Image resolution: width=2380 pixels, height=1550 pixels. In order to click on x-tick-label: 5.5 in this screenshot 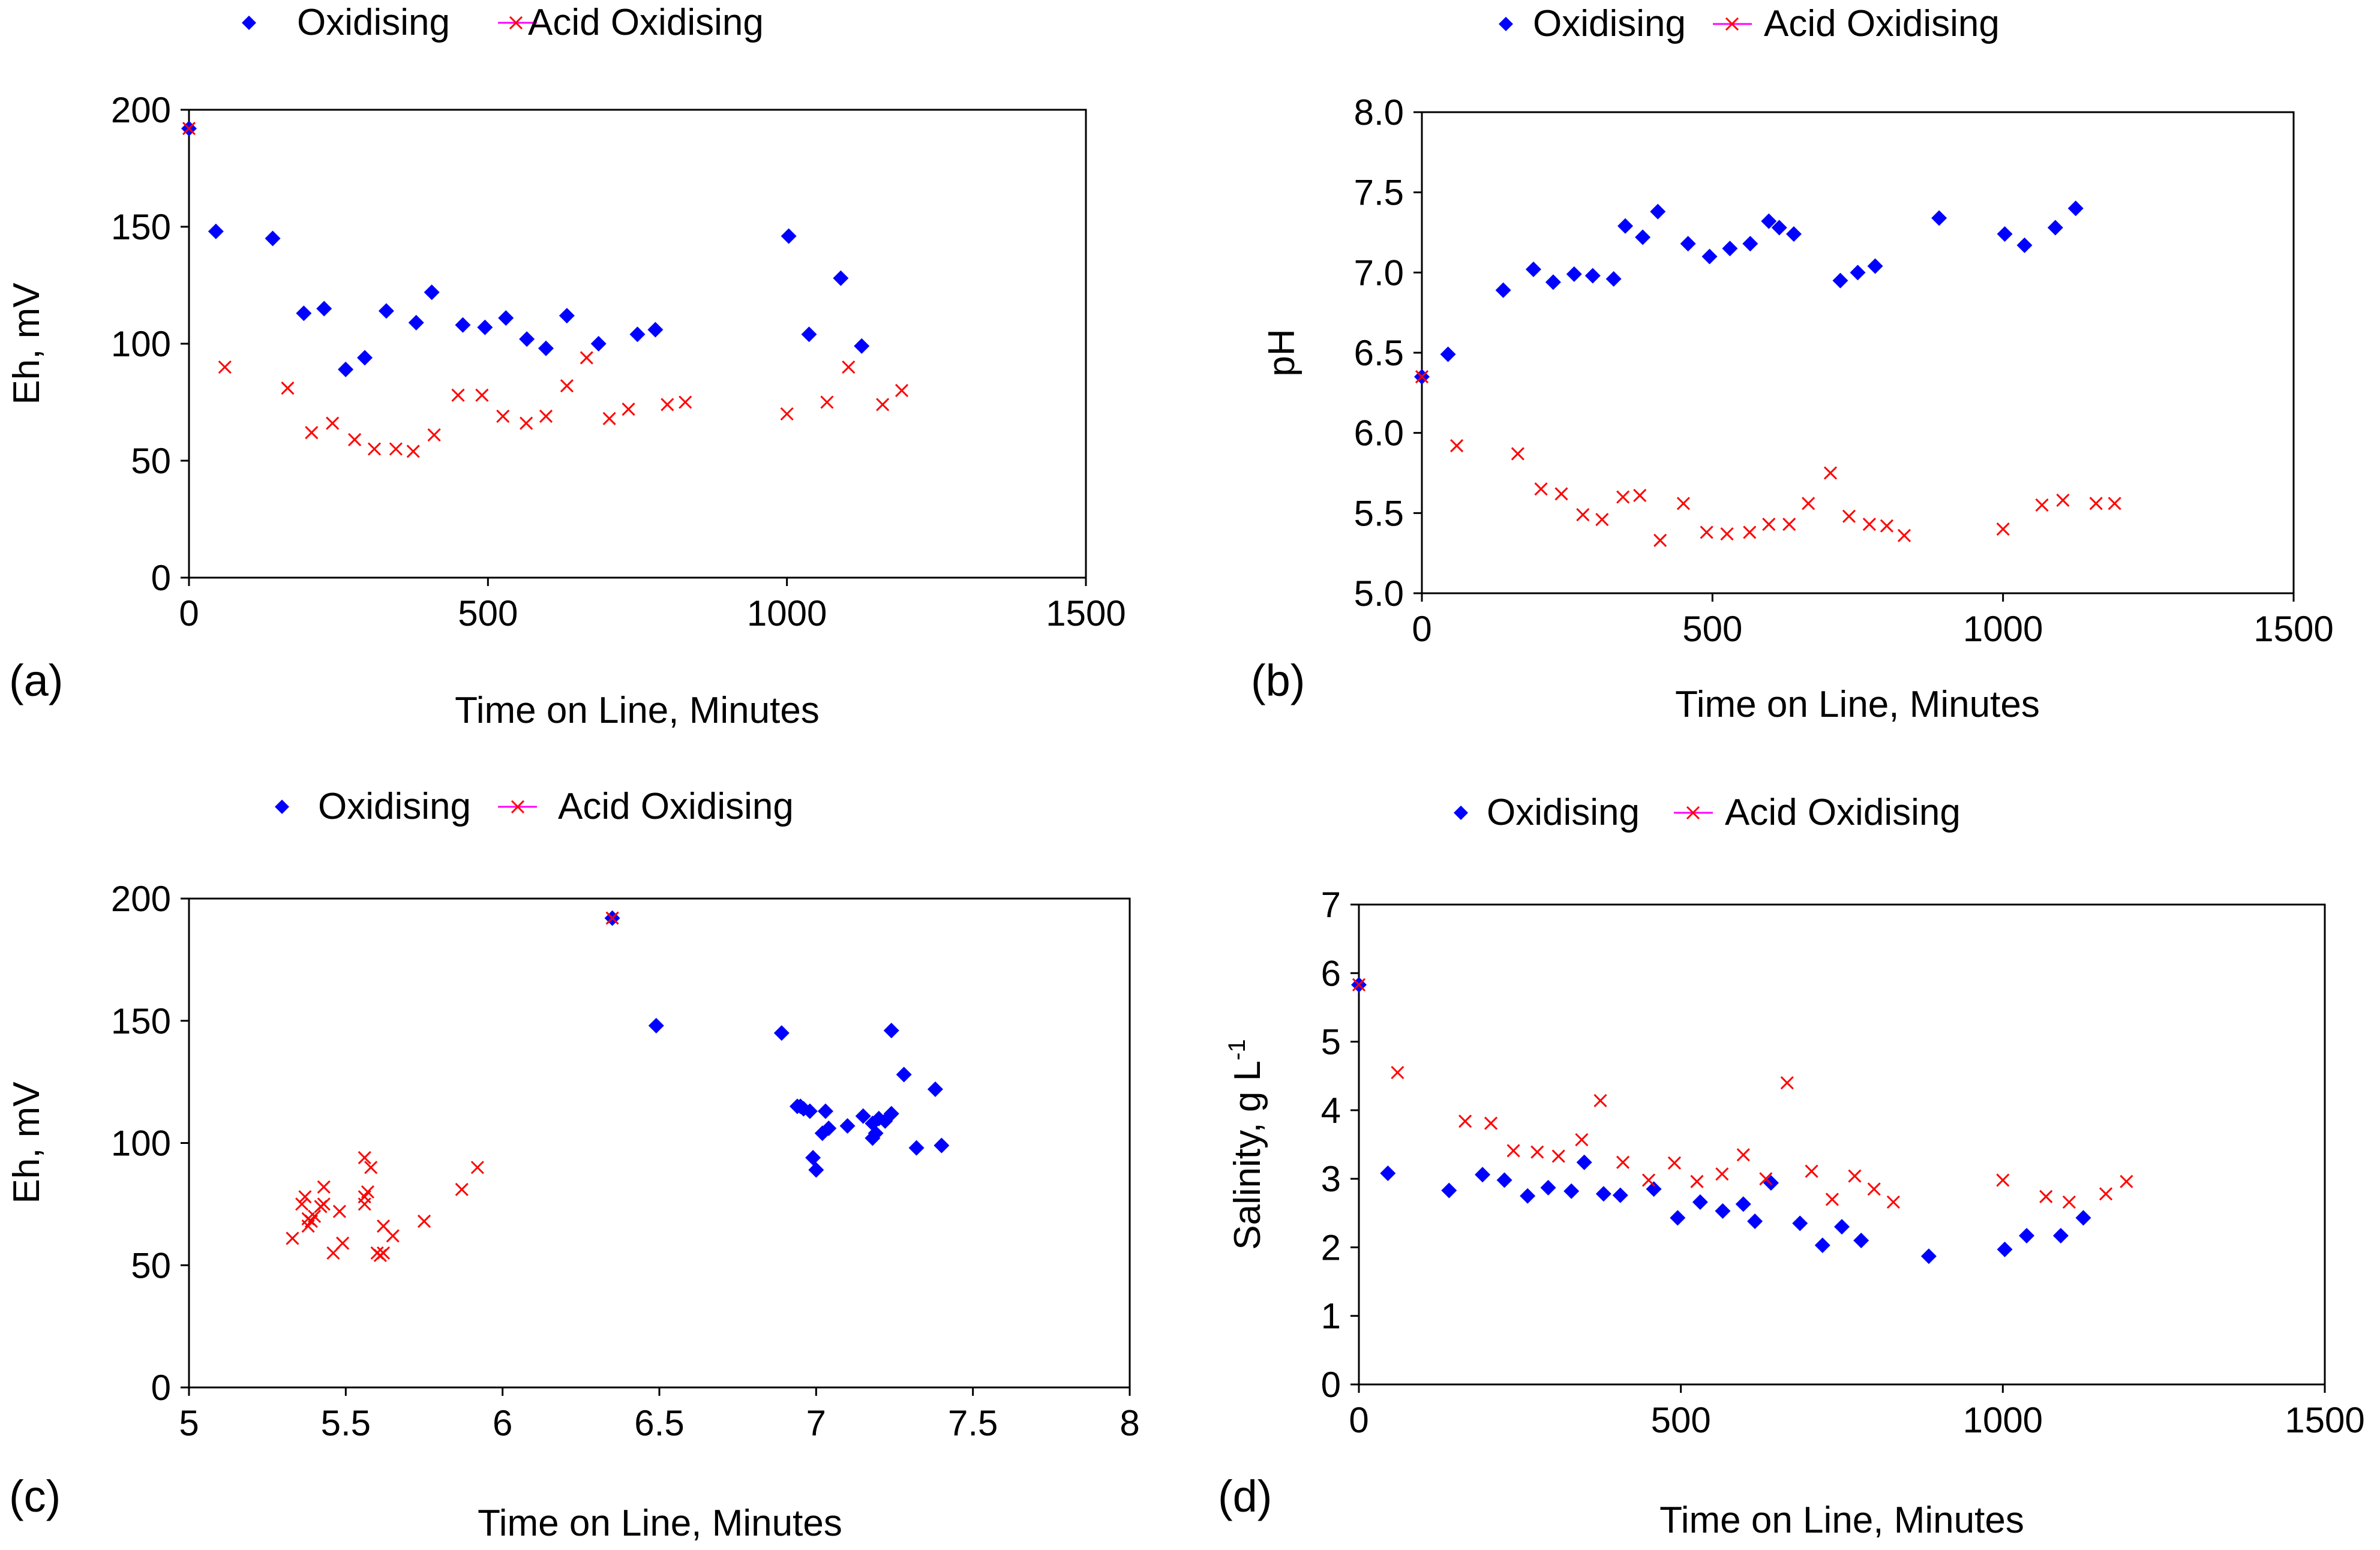, I will do `click(346, 1423)`.